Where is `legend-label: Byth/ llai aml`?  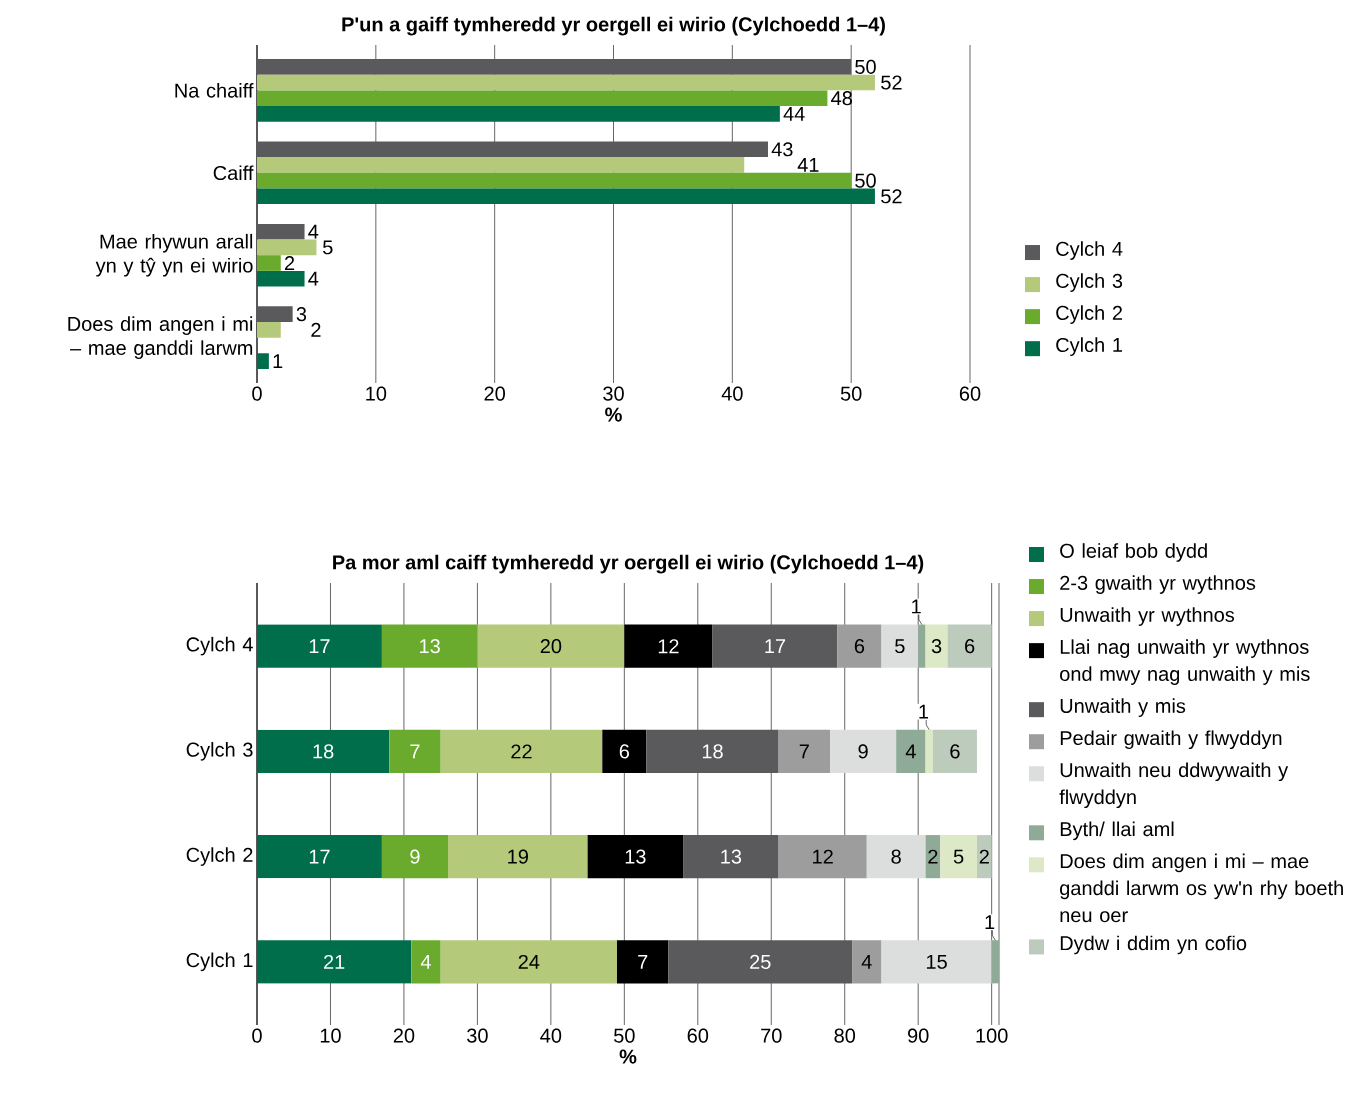 legend-label: Byth/ llai aml is located at coordinates (1117, 831).